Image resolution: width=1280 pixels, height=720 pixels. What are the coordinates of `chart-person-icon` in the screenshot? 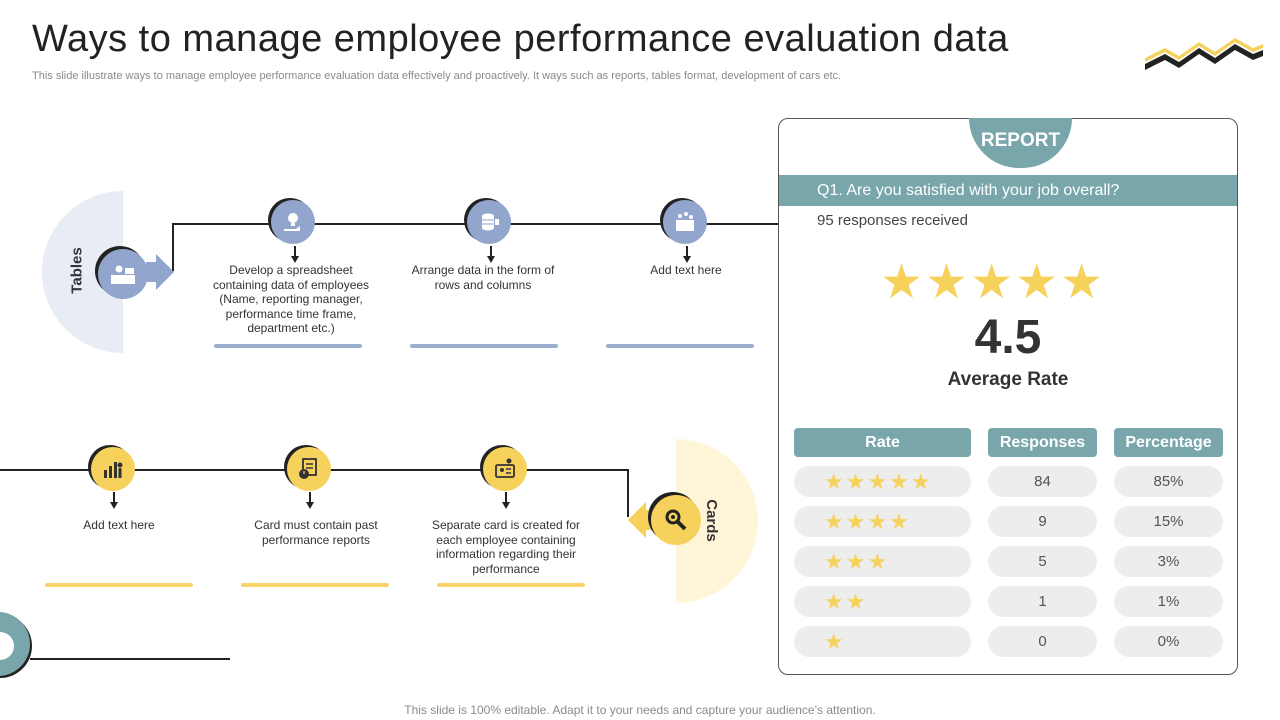 It's located at (113, 470).